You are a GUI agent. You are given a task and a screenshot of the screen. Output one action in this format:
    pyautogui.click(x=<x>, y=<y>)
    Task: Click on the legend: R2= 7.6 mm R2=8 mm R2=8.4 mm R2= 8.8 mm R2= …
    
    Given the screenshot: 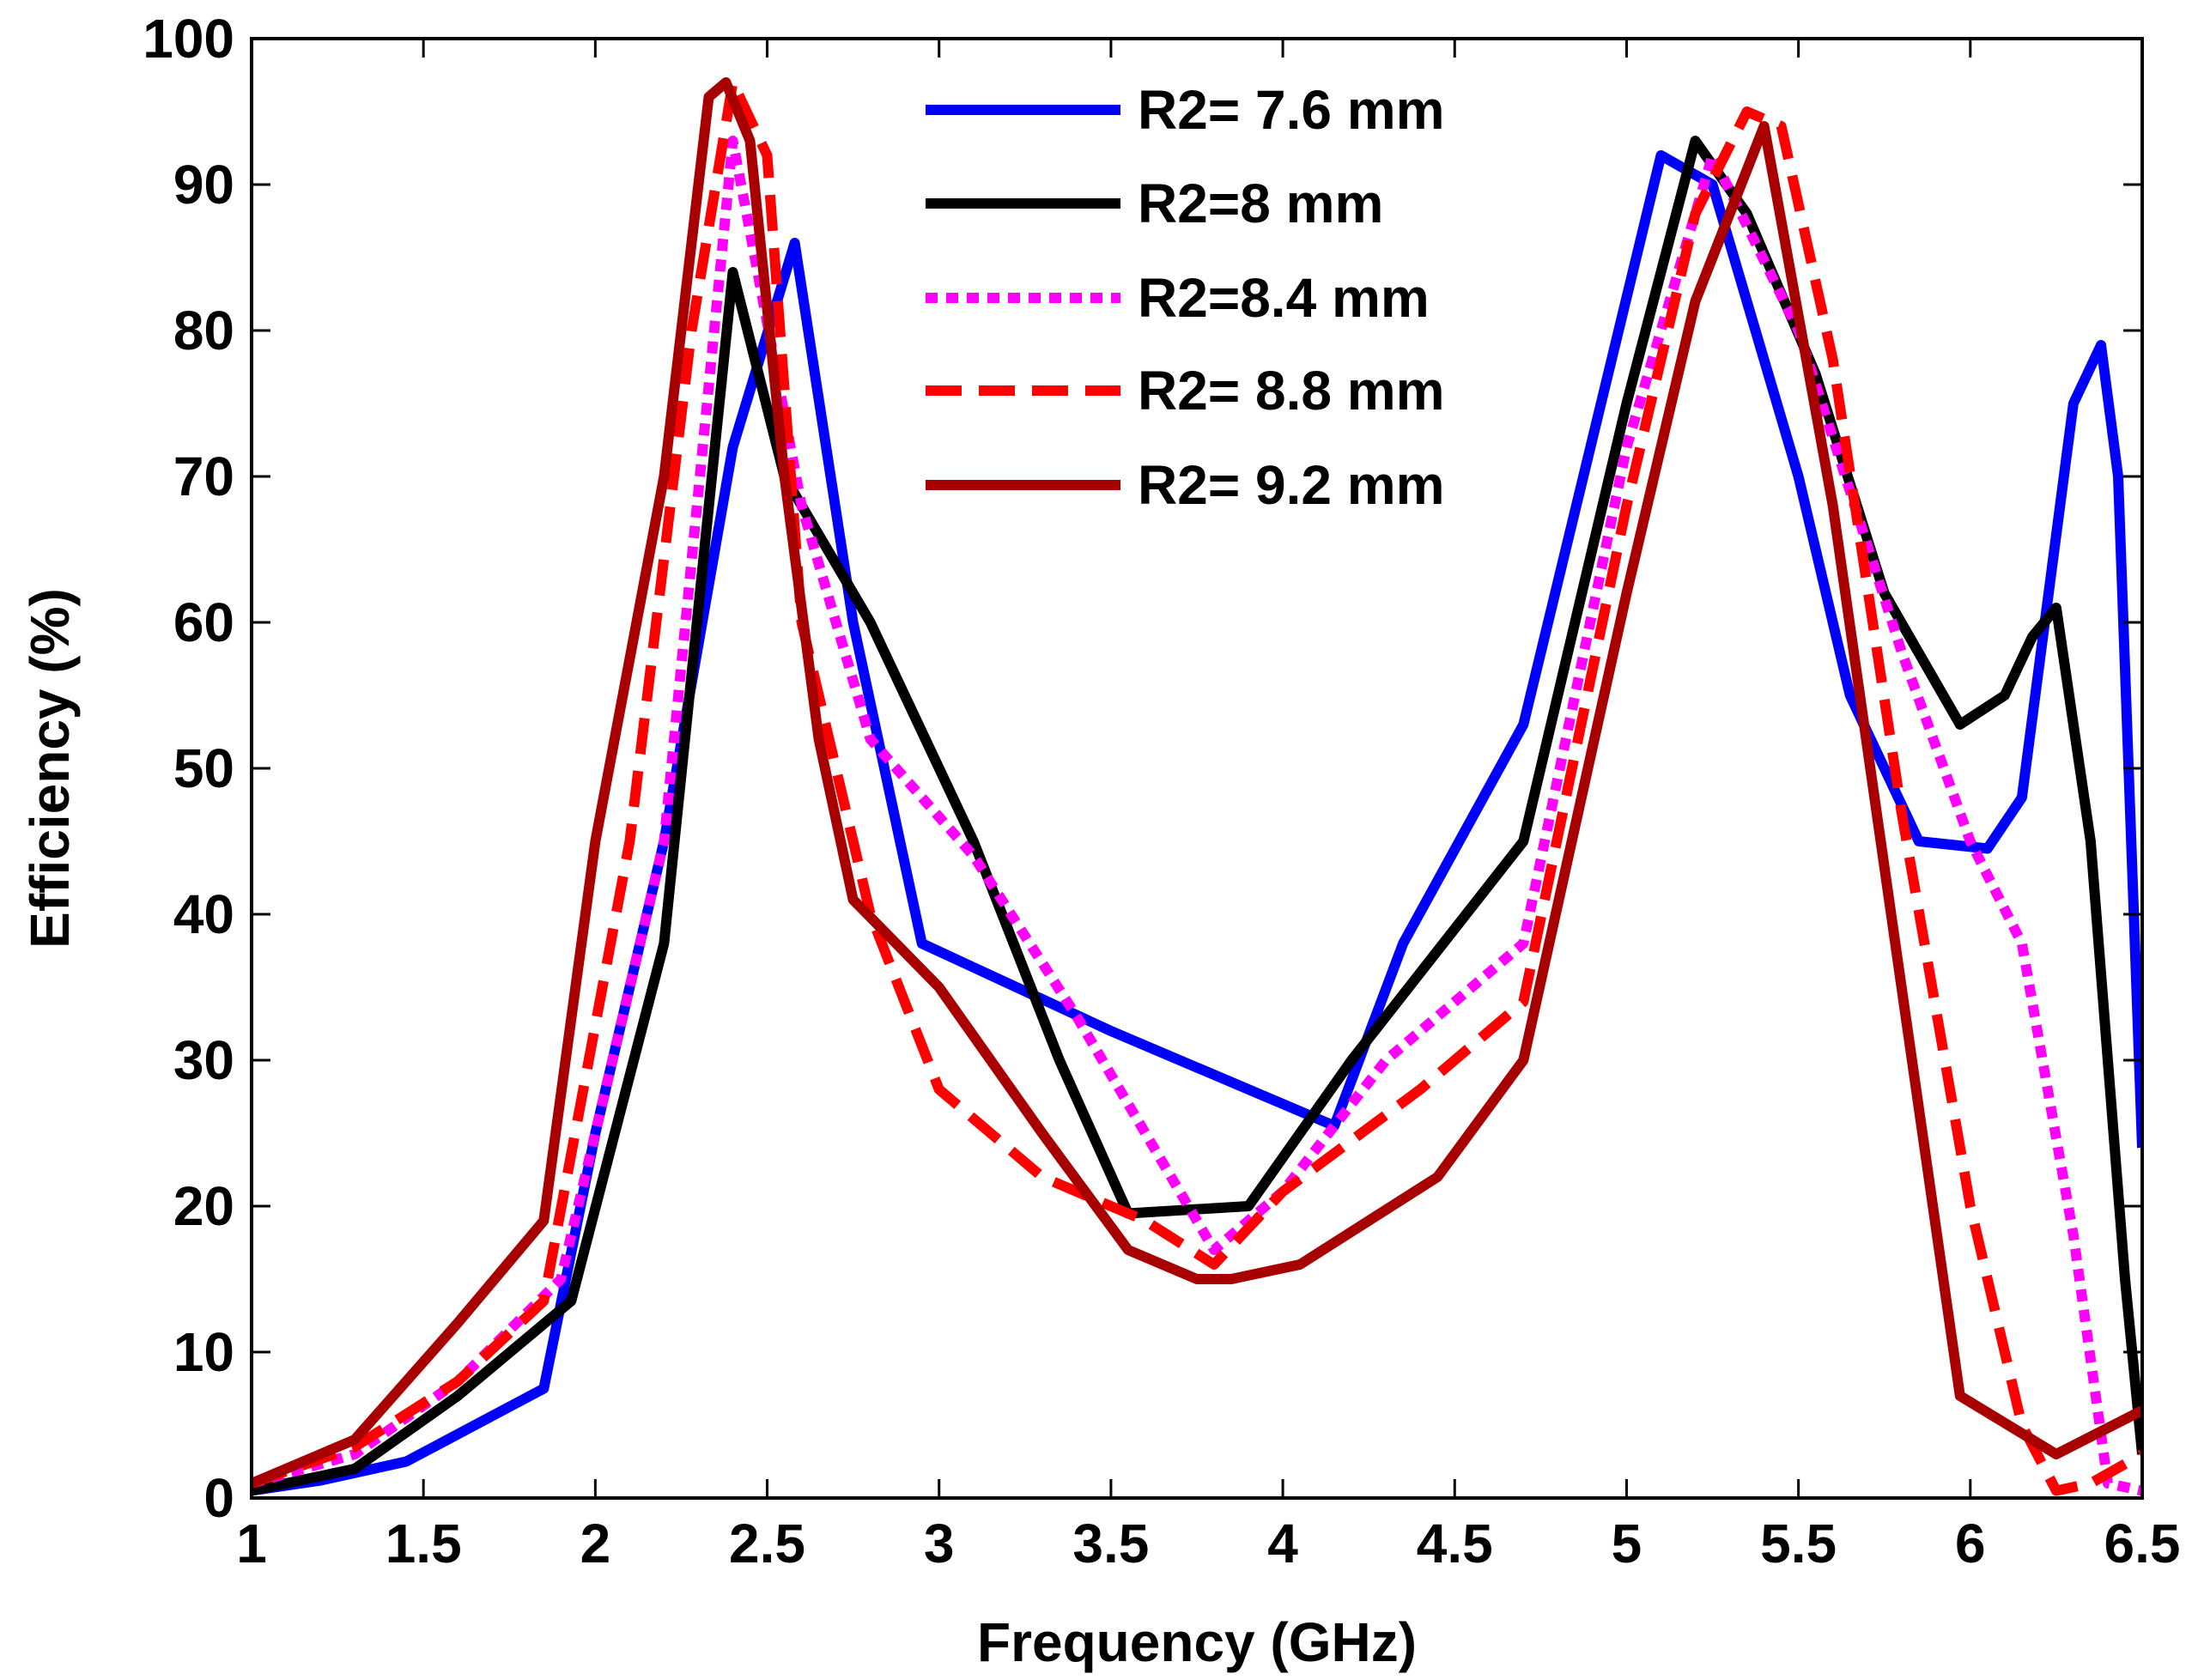 What is the action you would take?
    pyautogui.click(x=1185, y=298)
    